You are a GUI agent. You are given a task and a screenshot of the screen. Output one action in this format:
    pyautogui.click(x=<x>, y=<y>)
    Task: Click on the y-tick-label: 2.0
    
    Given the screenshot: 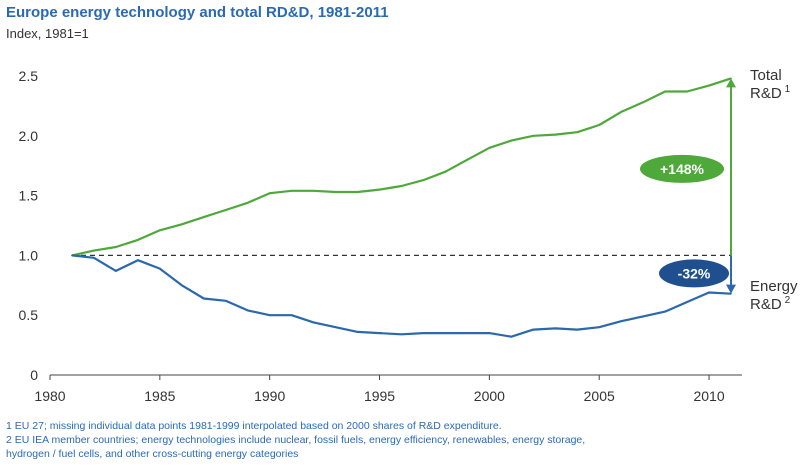 What is the action you would take?
    pyautogui.click(x=29, y=136)
    